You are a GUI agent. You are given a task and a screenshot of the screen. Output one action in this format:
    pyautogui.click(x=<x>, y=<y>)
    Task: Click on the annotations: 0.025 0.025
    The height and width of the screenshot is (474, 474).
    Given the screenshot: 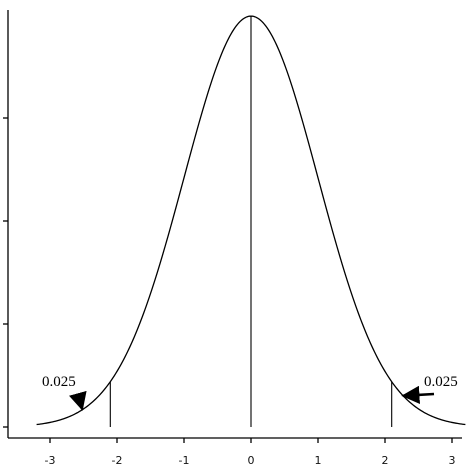 What is the action you would take?
    pyautogui.click(x=250, y=392)
    